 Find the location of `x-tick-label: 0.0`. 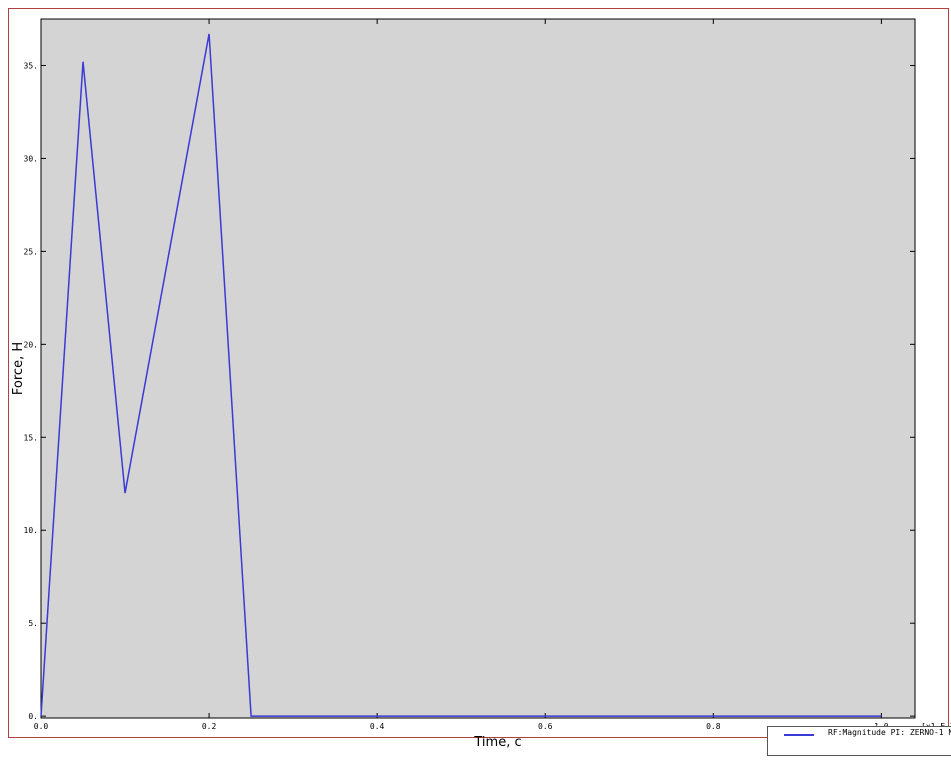

x-tick-label: 0.0 is located at coordinates (41, 726).